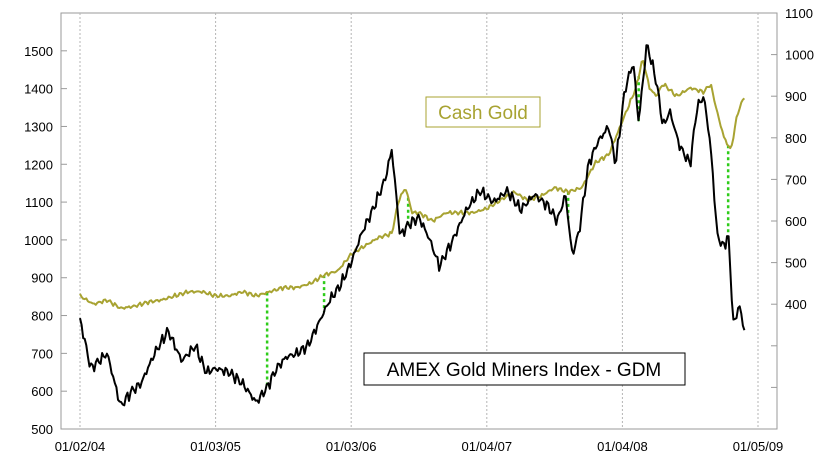  I want to click on left-tick-label: 1000, so click(38, 240).